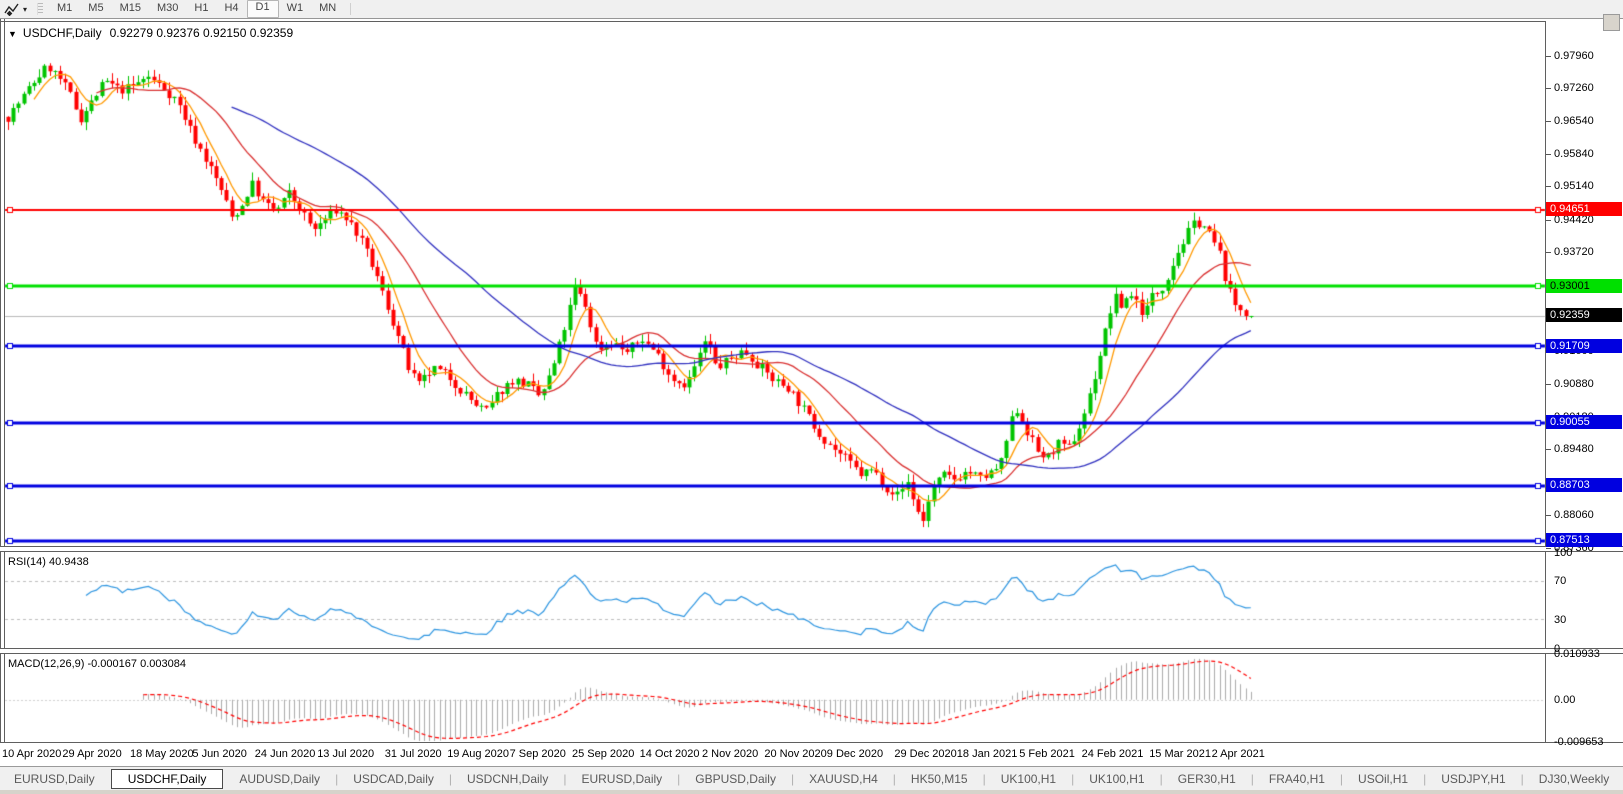  Describe the element at coordinates (65, 8) in the screenshot. I see `timeframe-button-m1: M1` at that location.